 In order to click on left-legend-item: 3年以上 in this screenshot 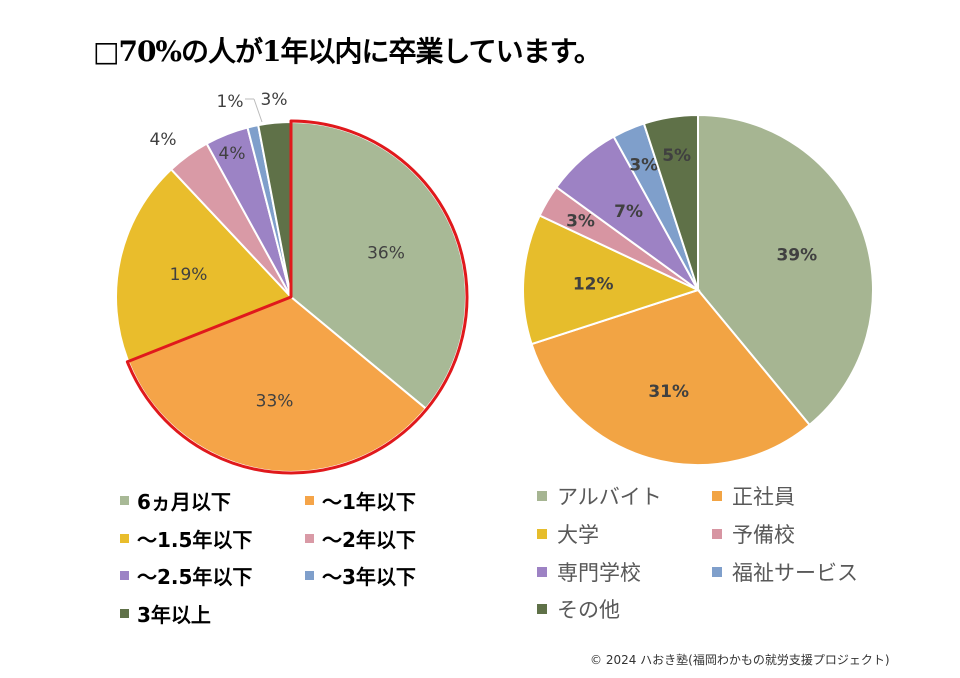, I will do `click(165, 613)`.